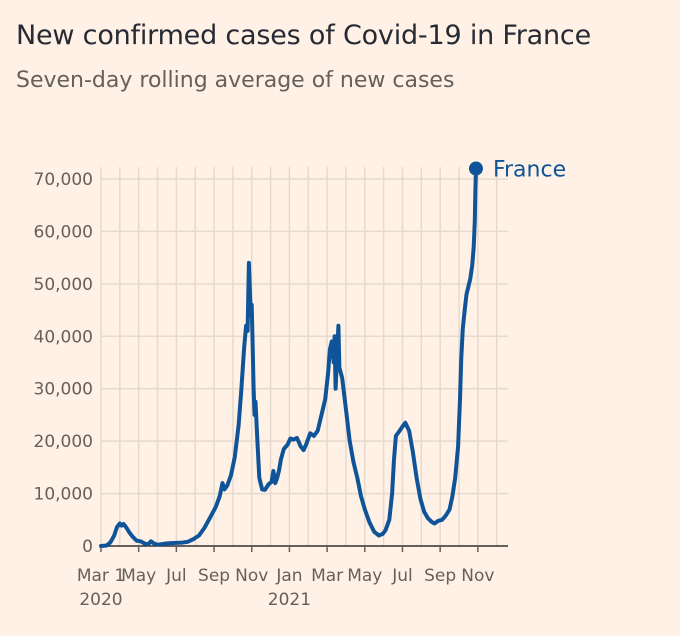  I want to click on y-tick-label: 0, so click(87, 547).